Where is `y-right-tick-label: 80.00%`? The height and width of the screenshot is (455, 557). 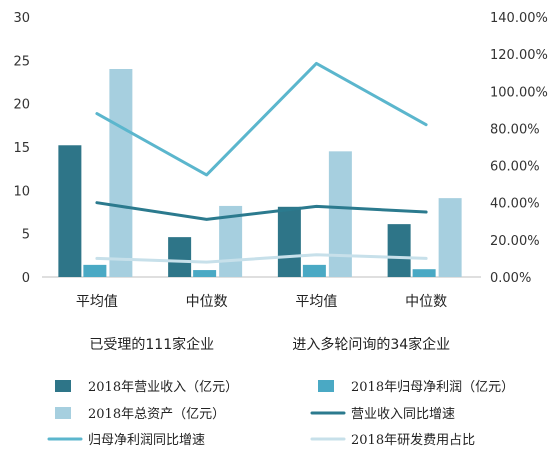 y-right-tick-label: 80.00% is located at coordinates (515, 129).